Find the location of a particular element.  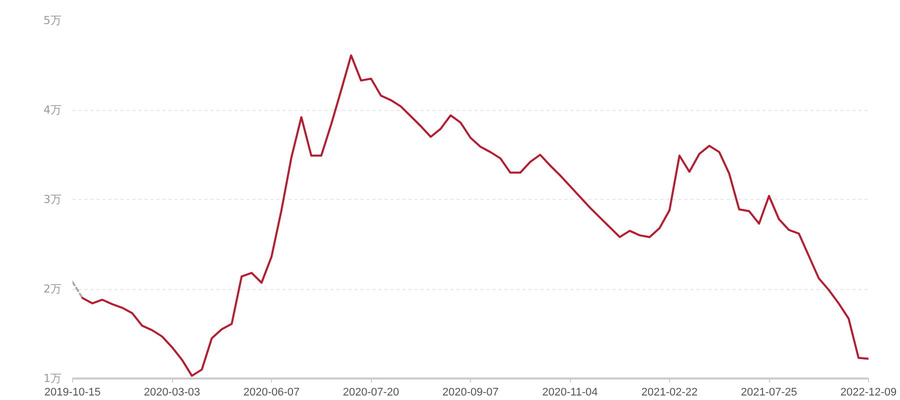

y-tick-label: 3万 is located at coordinates (53, 199).